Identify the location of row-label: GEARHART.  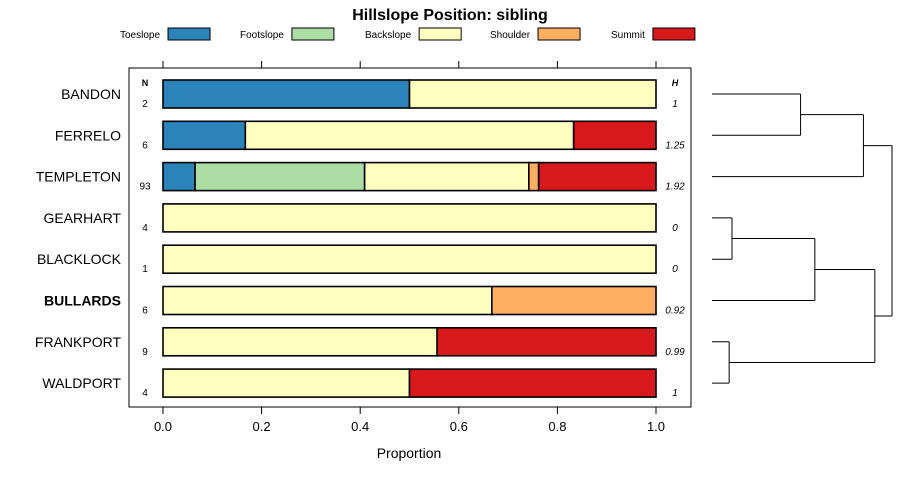
(82, 218).